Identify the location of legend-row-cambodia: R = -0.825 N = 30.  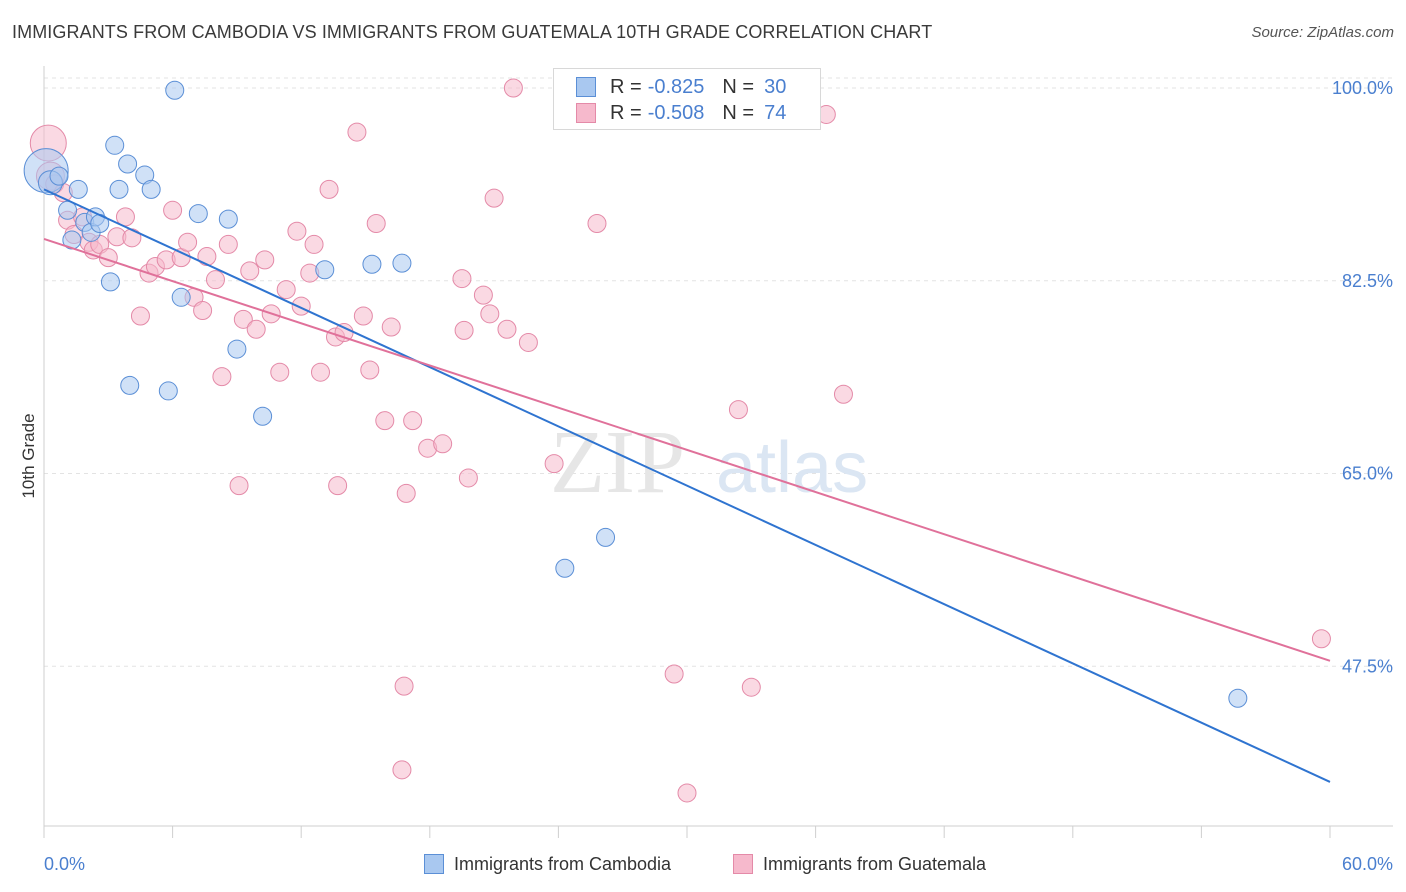
(681, 87).